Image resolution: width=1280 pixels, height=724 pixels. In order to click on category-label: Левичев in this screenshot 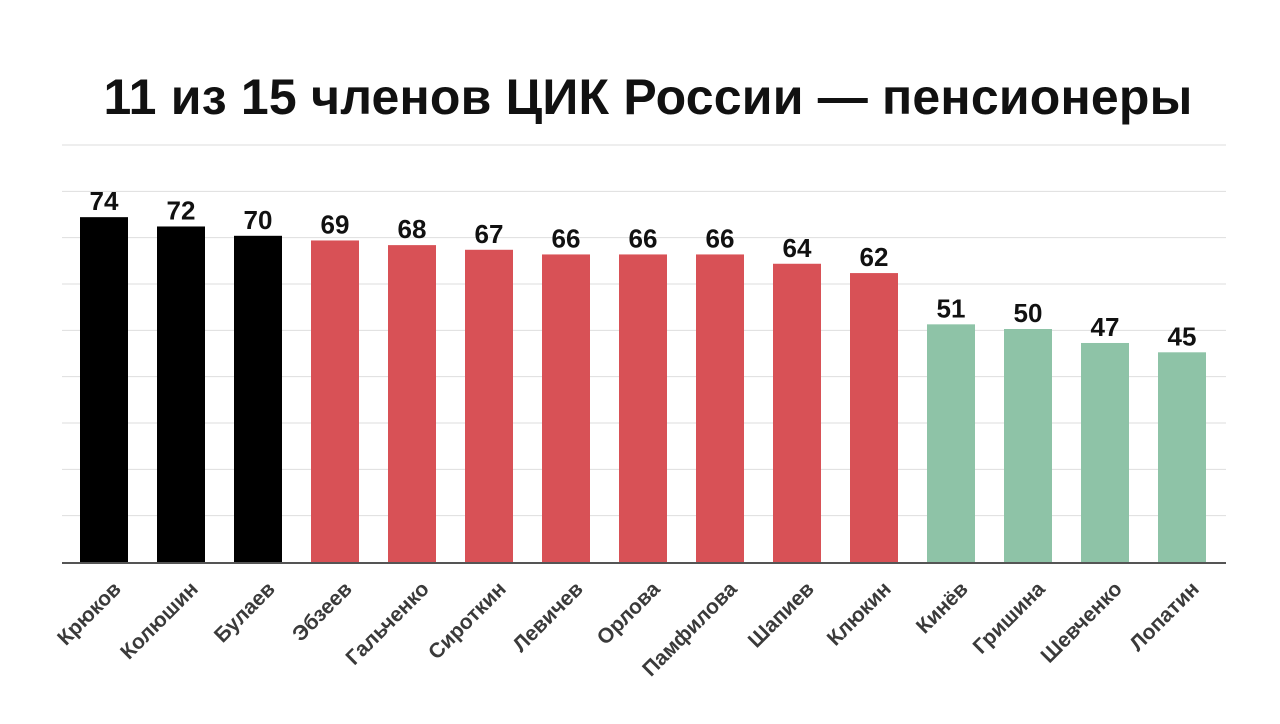, I will do `click(548, 616)`.